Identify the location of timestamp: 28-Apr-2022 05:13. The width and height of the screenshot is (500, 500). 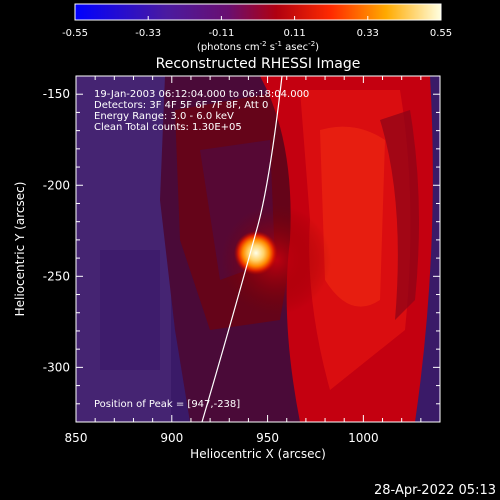
(435, 490).